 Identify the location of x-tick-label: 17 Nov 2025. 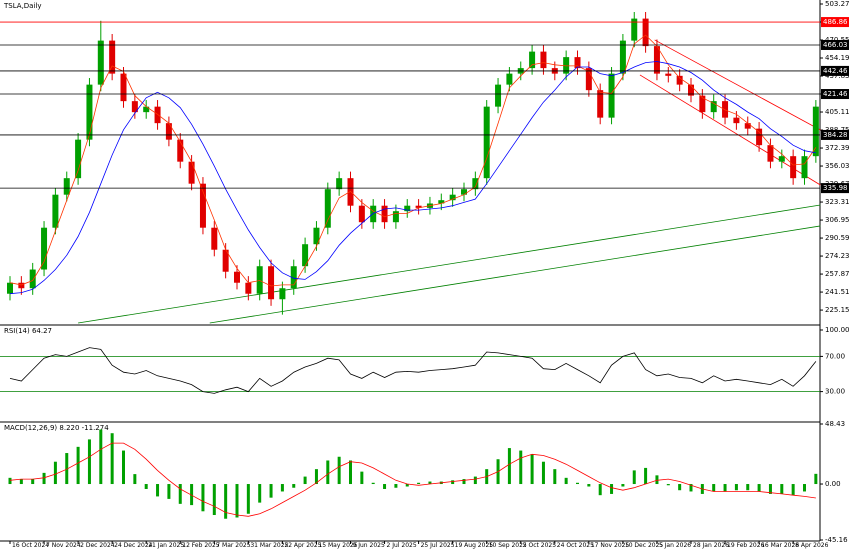
(610, 545).